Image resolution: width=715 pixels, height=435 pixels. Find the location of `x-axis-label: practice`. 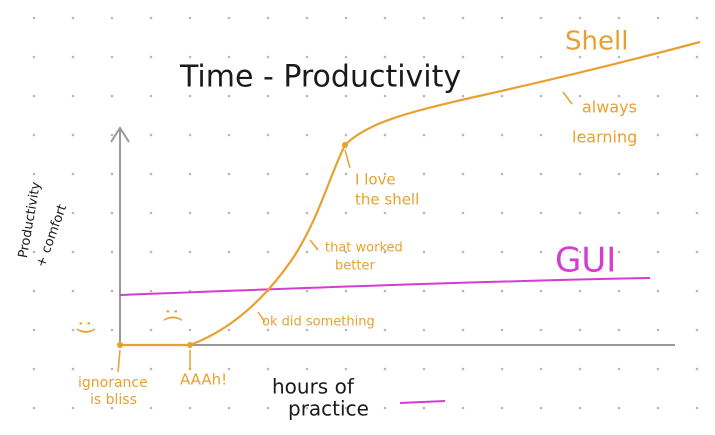

x-axis-label: practice is located at coordinates (328, 409).